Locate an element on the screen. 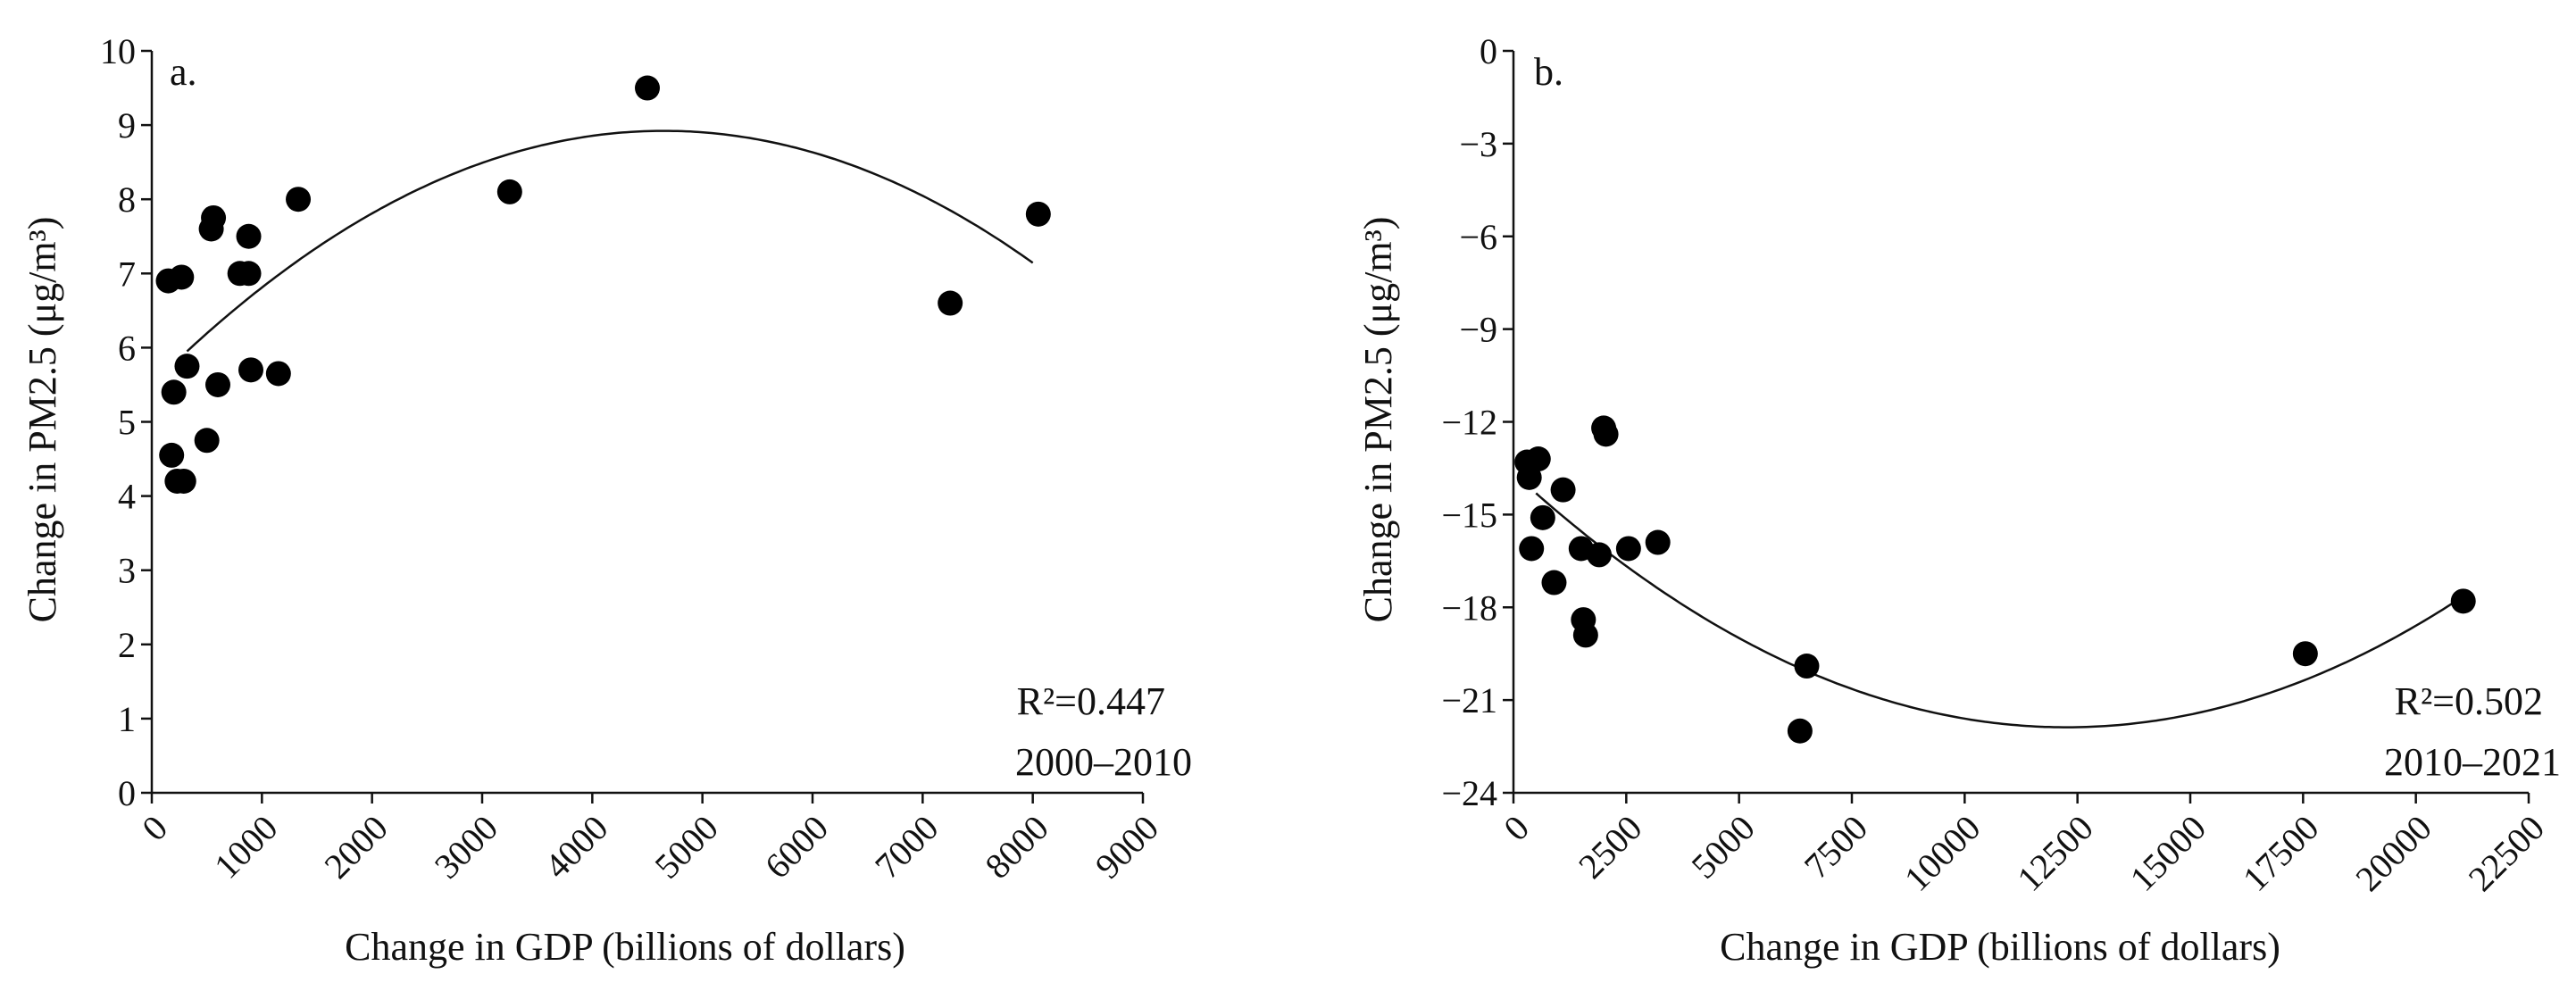  fit-curve-group-panel-b is located at coordinates (1998, 610).